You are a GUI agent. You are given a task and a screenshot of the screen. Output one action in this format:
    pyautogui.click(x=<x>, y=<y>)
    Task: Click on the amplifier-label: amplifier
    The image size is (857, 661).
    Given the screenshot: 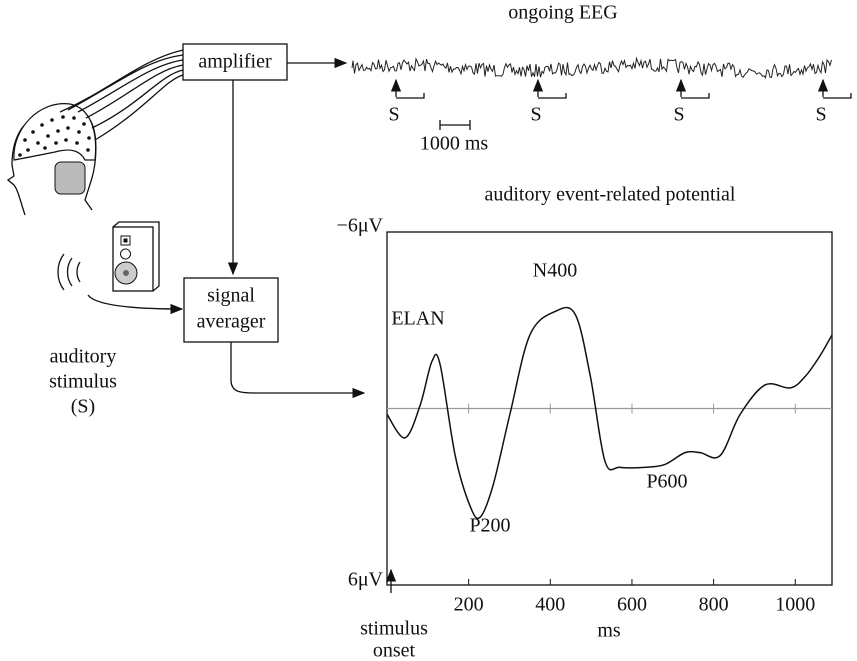 What is the action you would take?
    pyautogui.click(x=235, y=62)
    